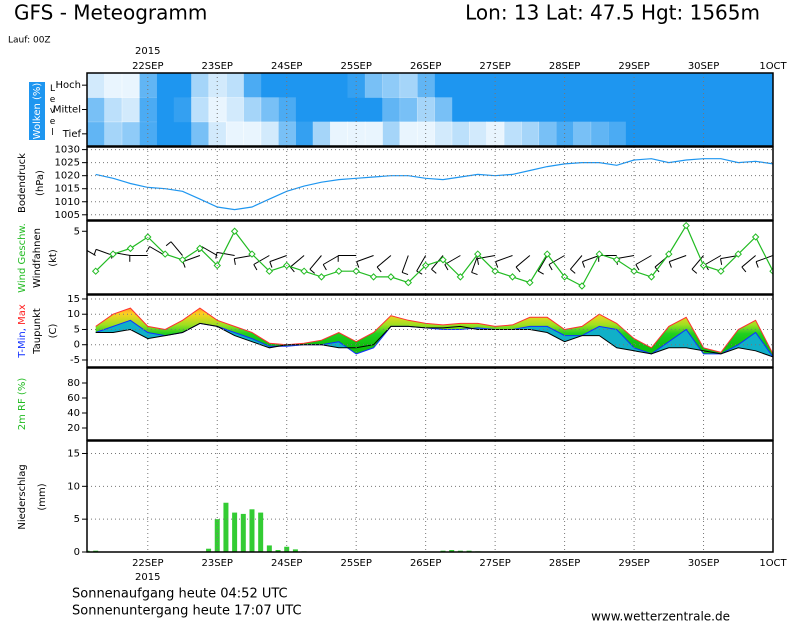 Image resolution: width=800 pixels, height=625 pixels. What do you see at coordinates (37, 258) in the screenshot?
I see `barb-label: Windfahnen` at bounding box center [37, 258].